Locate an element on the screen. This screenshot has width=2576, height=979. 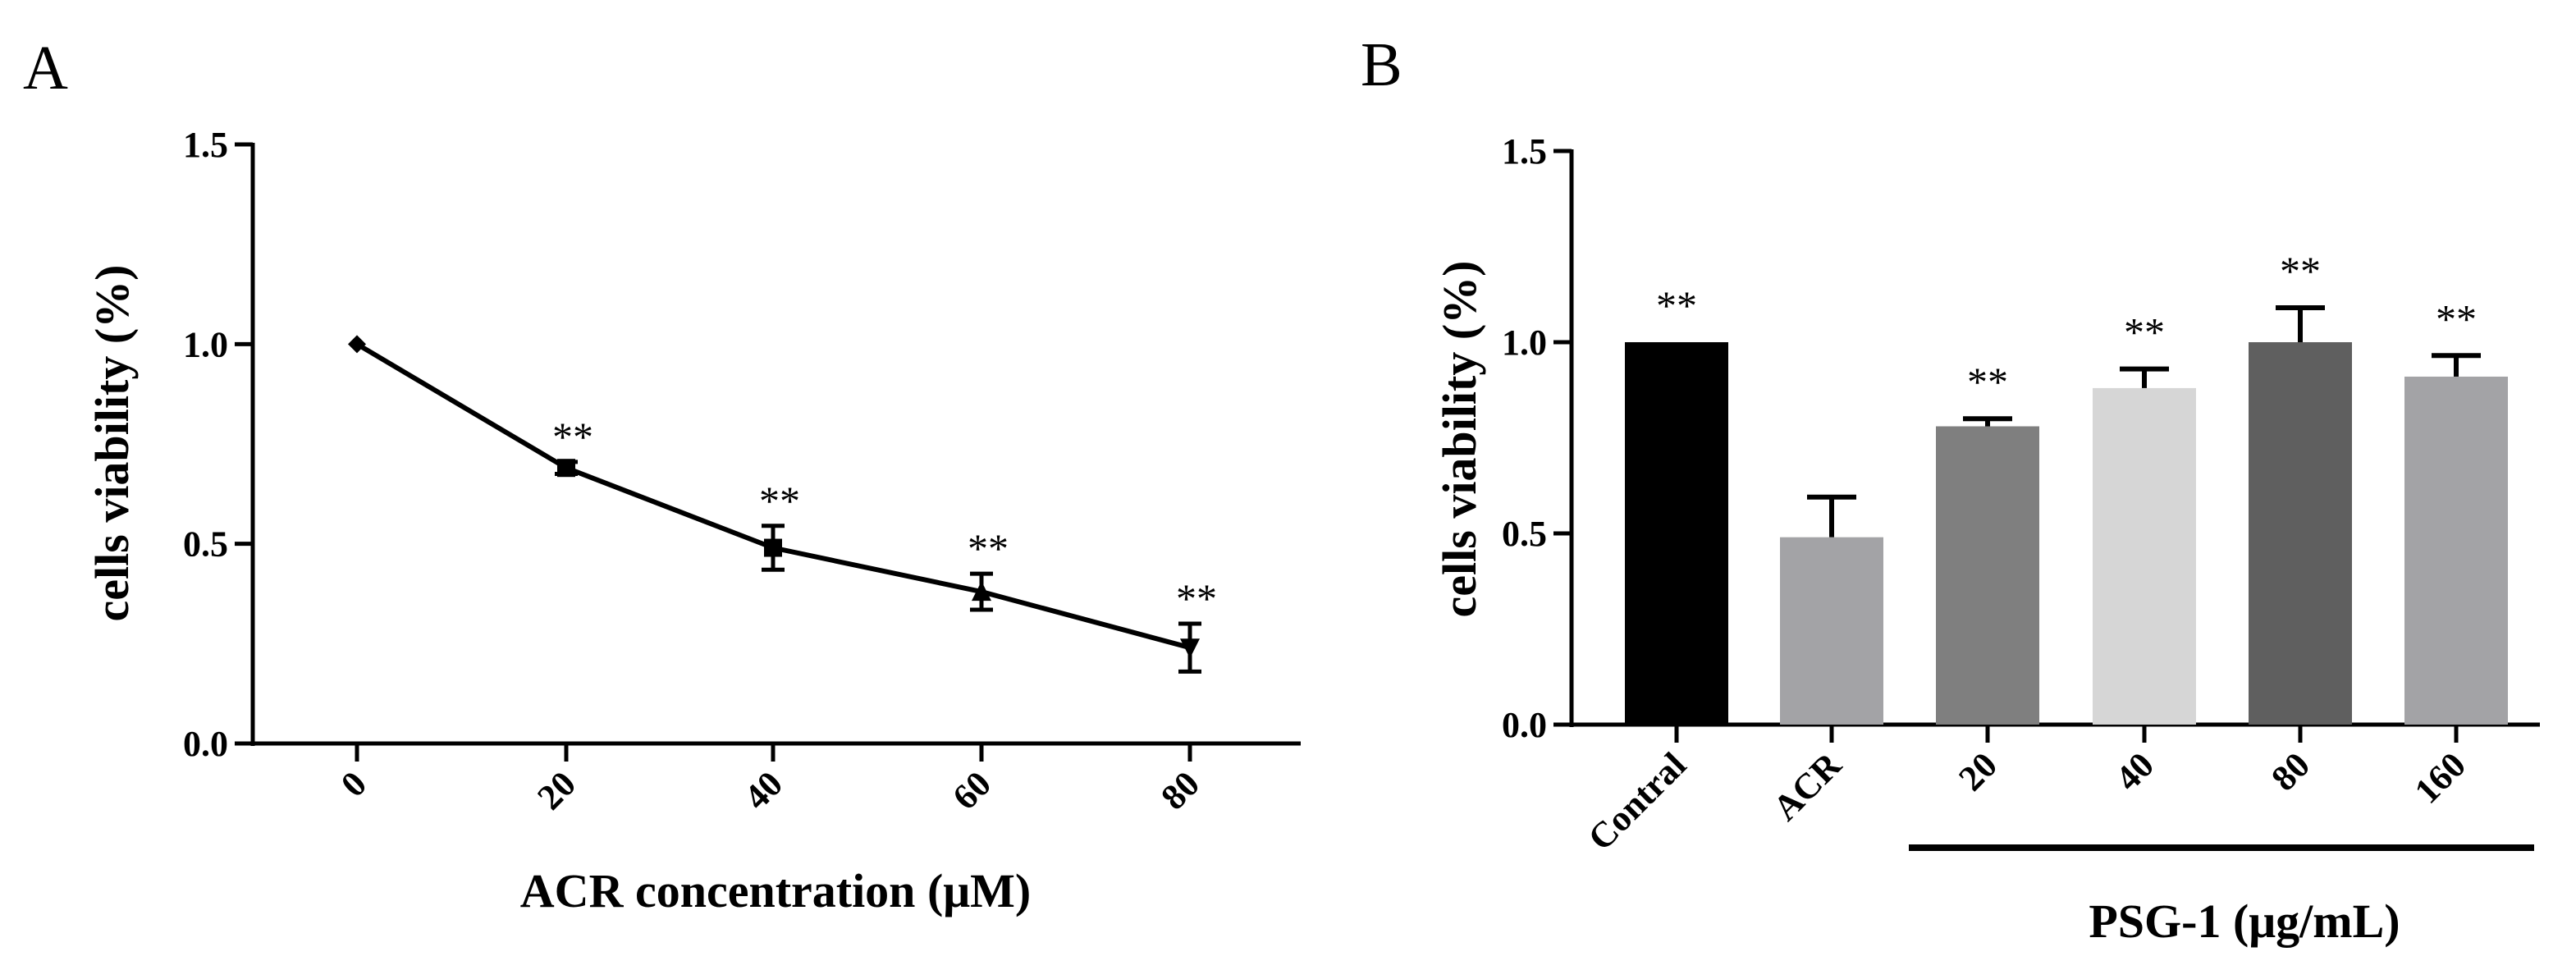
panel-b-x-tick-label: 160 is located at coordinates (2440, 777).